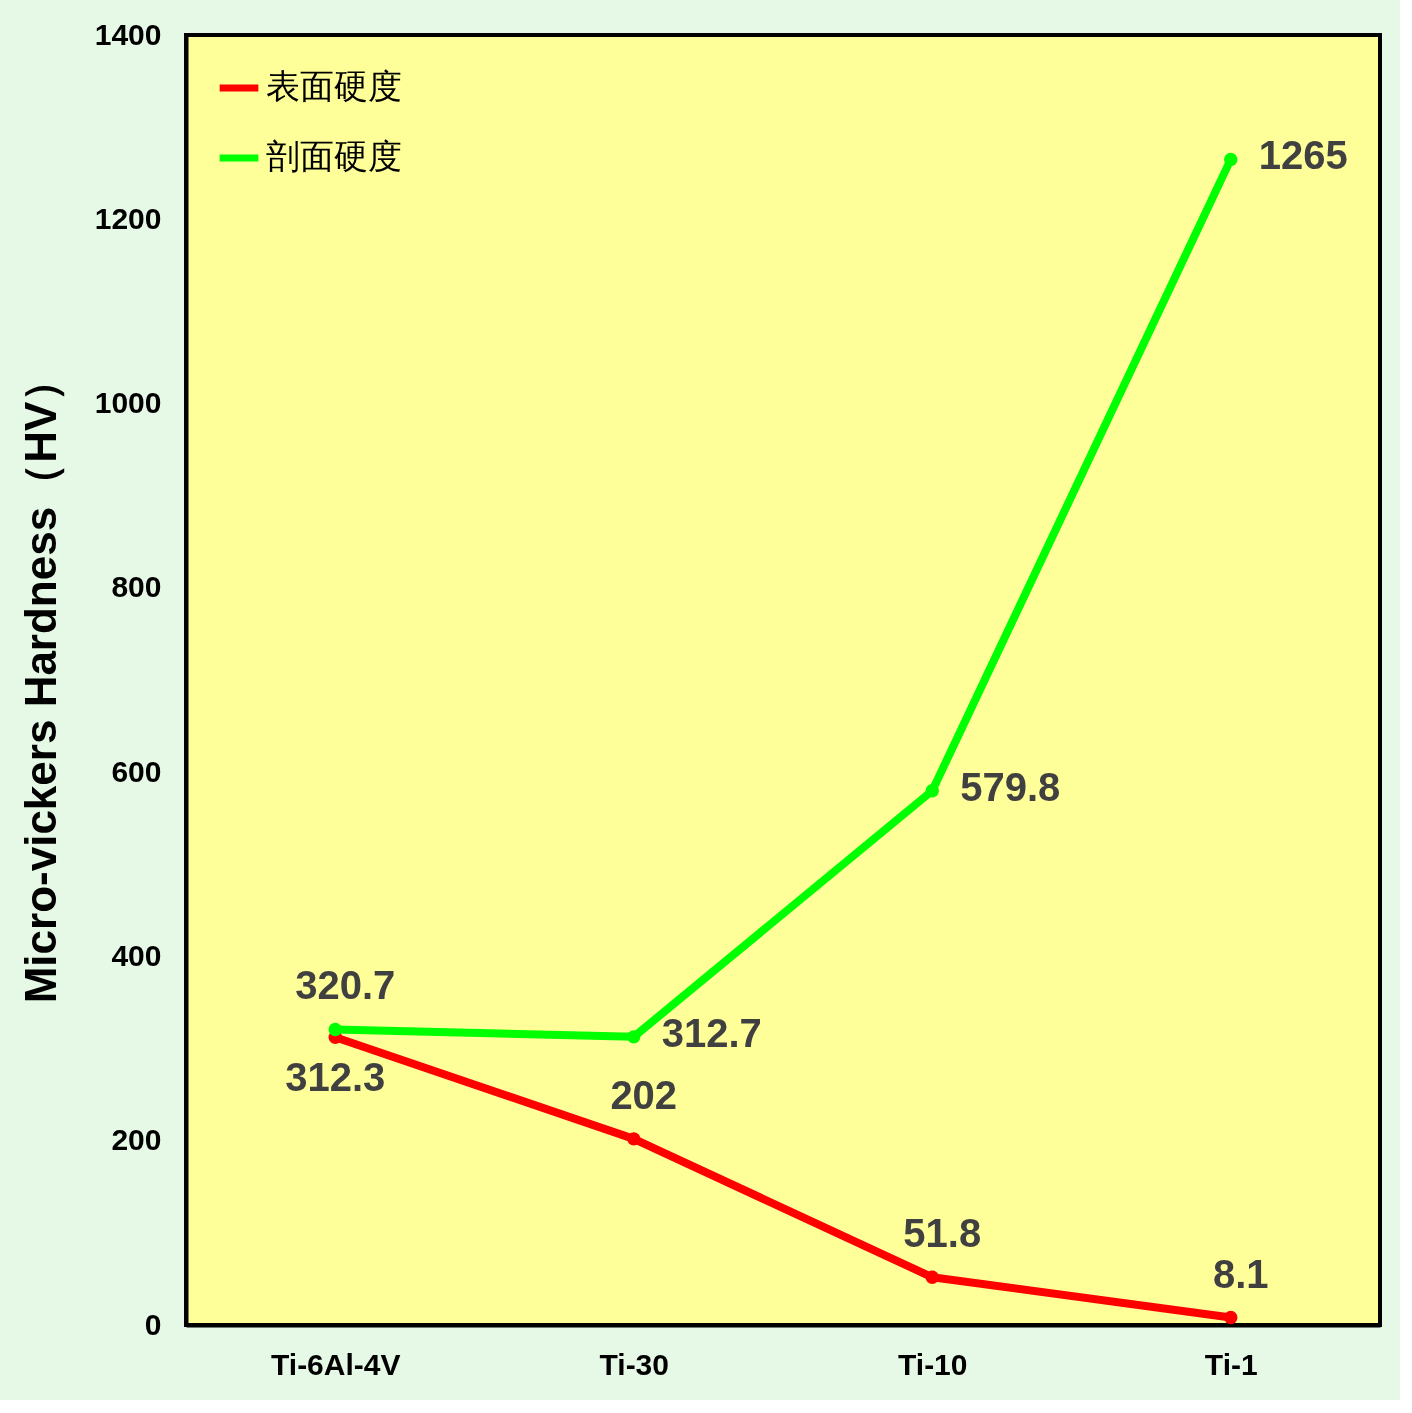 The image size is (1412, 1413). What do you see at coordinates (336, 1364) in the screenshot?
I see `x-tick-label: Ti-6Al-4V` at bounding box center [336, 1364].